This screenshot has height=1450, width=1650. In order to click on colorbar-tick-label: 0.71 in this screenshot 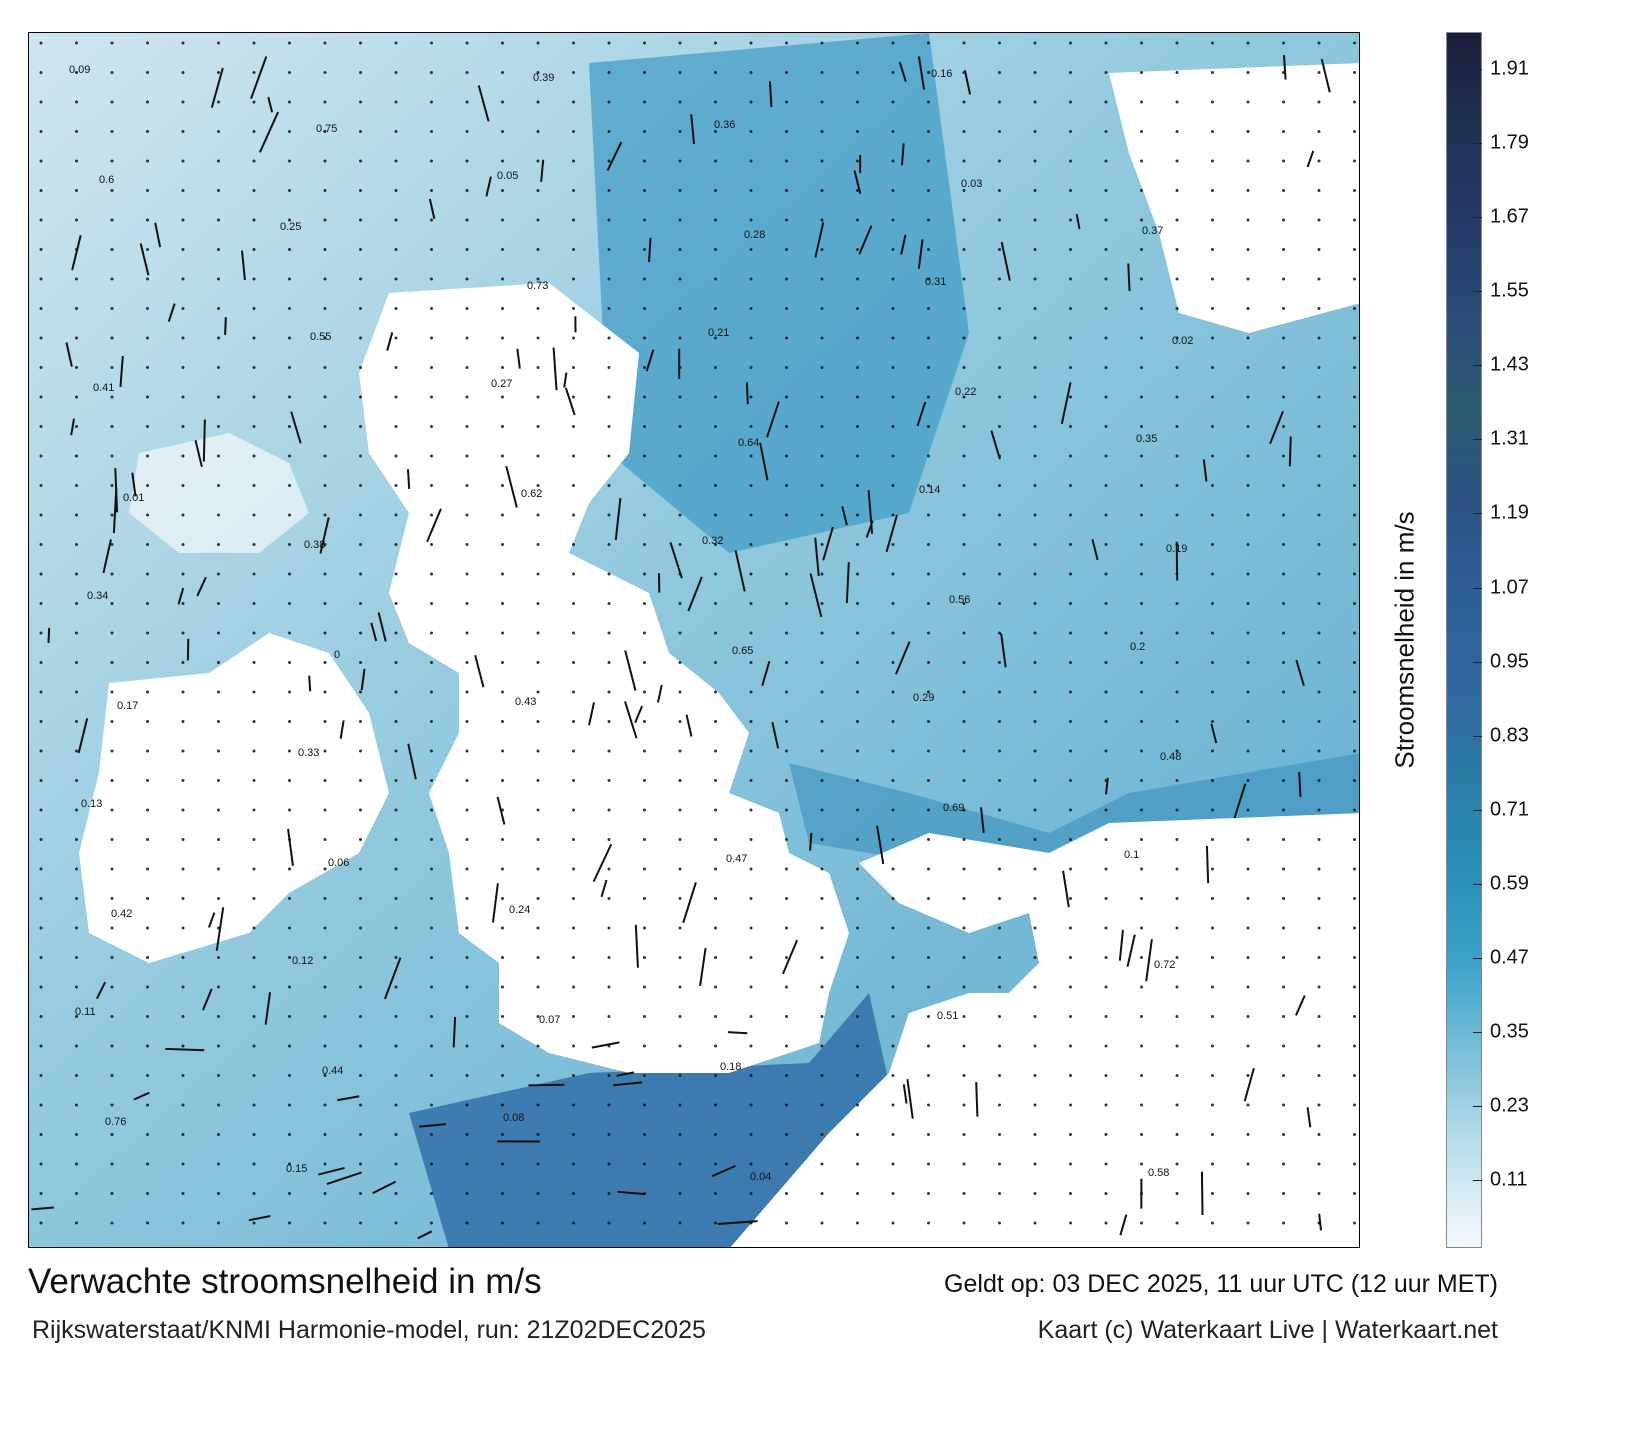, I will do `click(1509, 809)`.